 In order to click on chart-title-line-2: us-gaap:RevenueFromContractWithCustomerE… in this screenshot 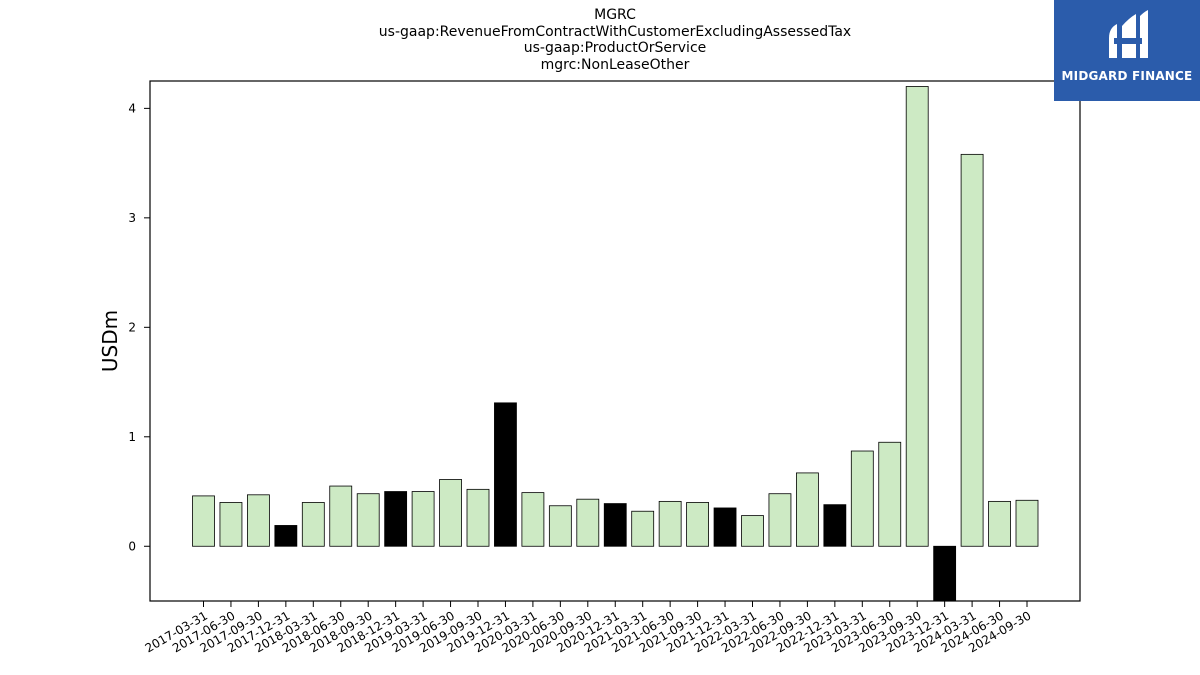, I will do `click(615, 32)`.